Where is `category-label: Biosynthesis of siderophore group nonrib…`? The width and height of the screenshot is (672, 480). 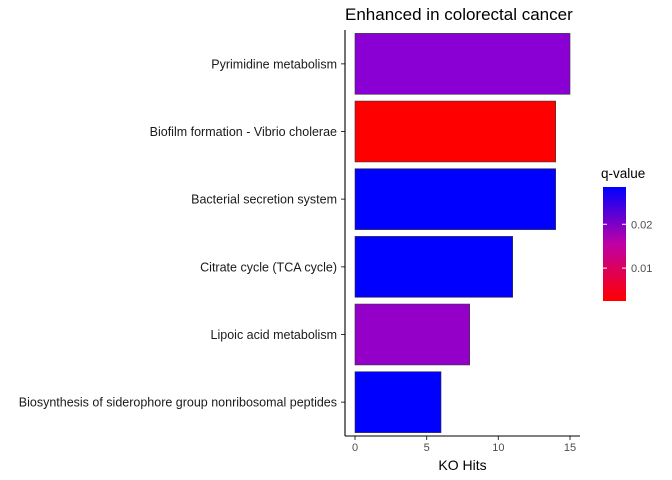
category-label: Biosynthesis of siderophore group nonrib… is located at coordinates (178, 403).